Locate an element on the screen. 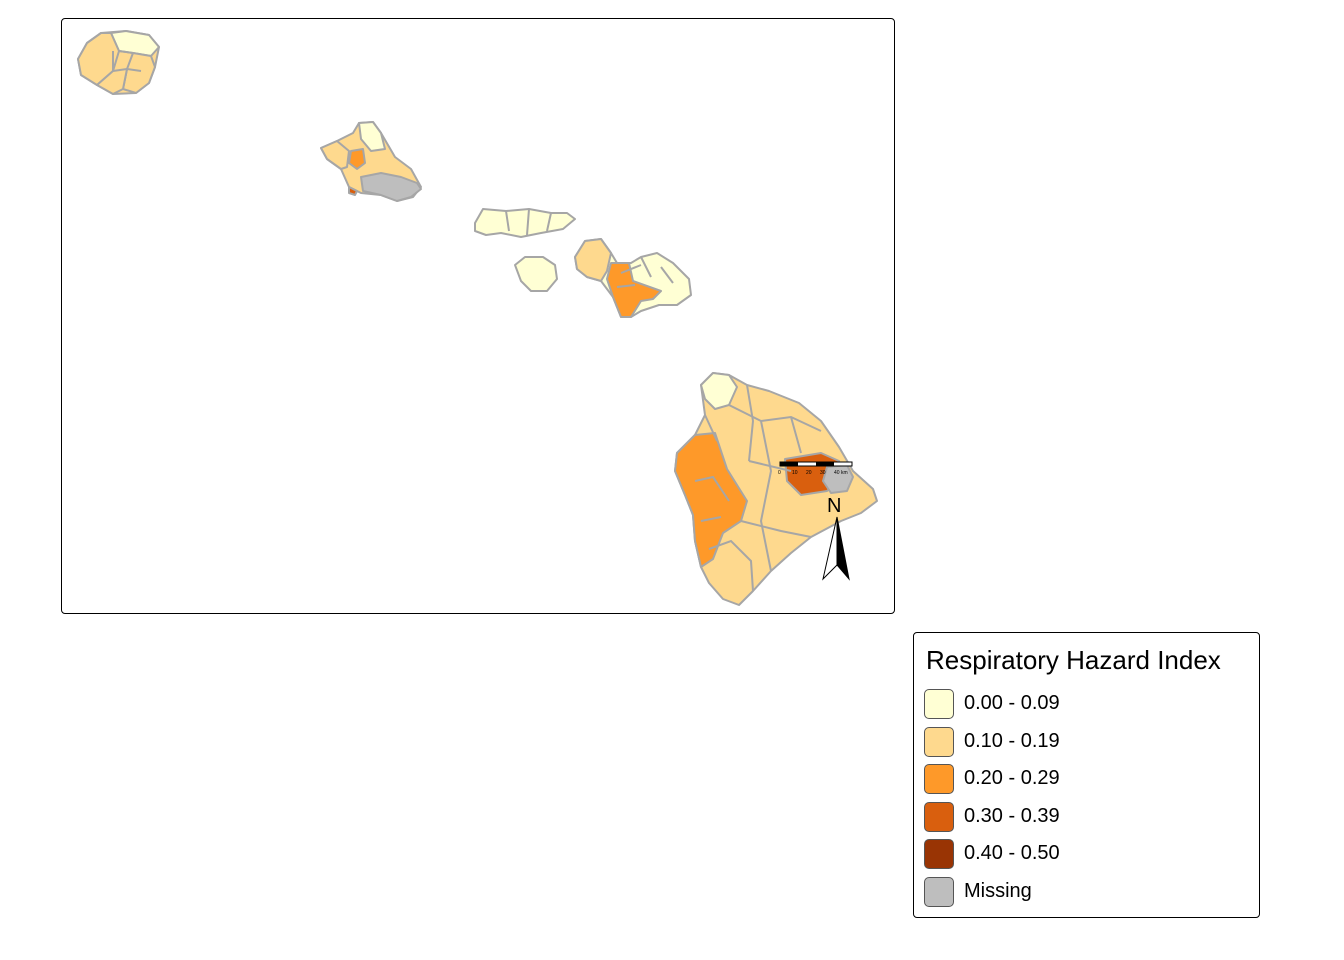  tract-oahu-west is located at coordinates (335, 155).